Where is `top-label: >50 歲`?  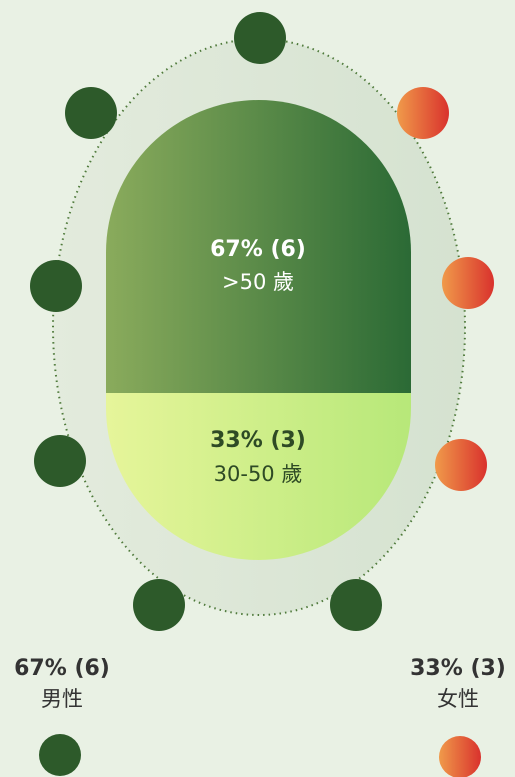
top-label: >50 歲 is located at coordinates (258, 282).